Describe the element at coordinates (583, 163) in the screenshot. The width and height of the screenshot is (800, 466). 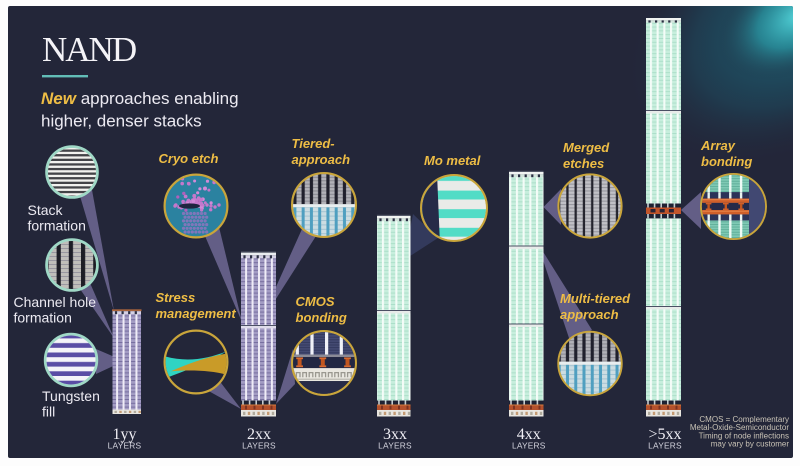
I see `svg-text: etches` at that location.